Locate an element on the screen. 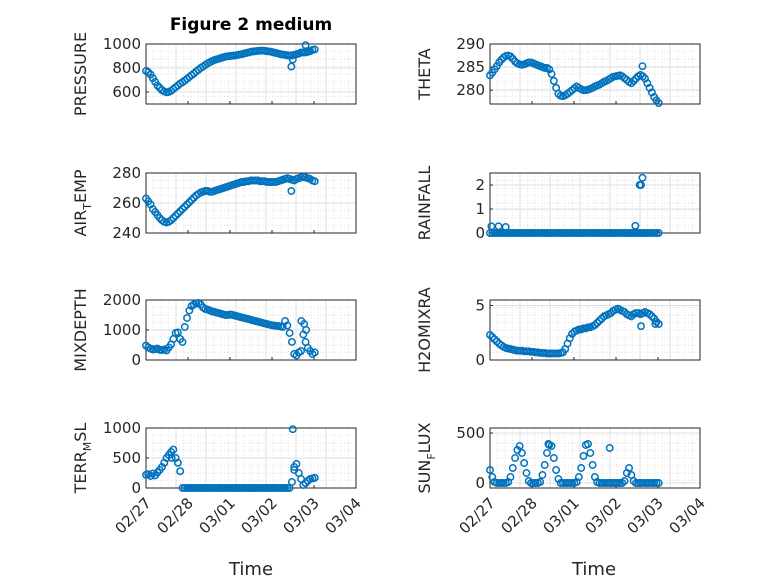 Image resolution: width=778 pixels, height=583 pixels. subplot-mixdepth: 0 1000 2000 MIXDEPTH is located at coordinates (214, 330).